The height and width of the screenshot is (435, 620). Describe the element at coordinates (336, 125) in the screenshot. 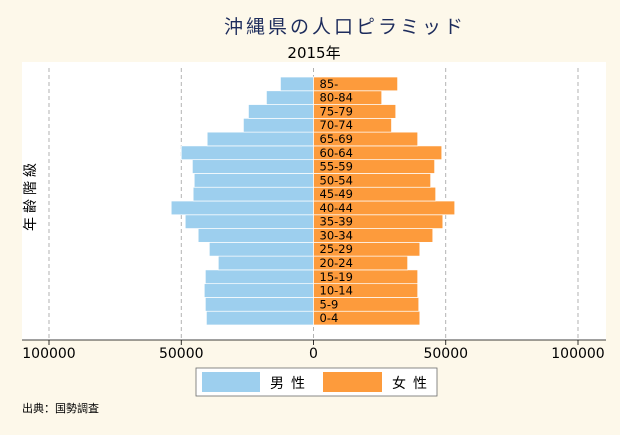

I see `age-group-label: 70-74` at that location.